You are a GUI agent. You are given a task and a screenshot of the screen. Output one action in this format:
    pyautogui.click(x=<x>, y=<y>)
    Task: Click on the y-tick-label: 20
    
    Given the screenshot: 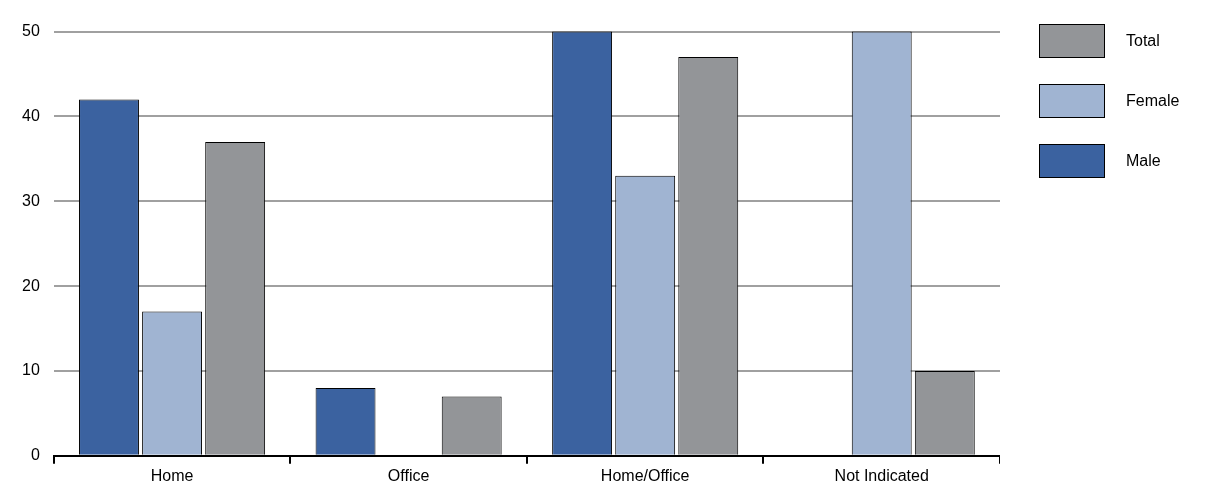 What is the action you would take?
    pyautogui.click(x=31, y=285)
    